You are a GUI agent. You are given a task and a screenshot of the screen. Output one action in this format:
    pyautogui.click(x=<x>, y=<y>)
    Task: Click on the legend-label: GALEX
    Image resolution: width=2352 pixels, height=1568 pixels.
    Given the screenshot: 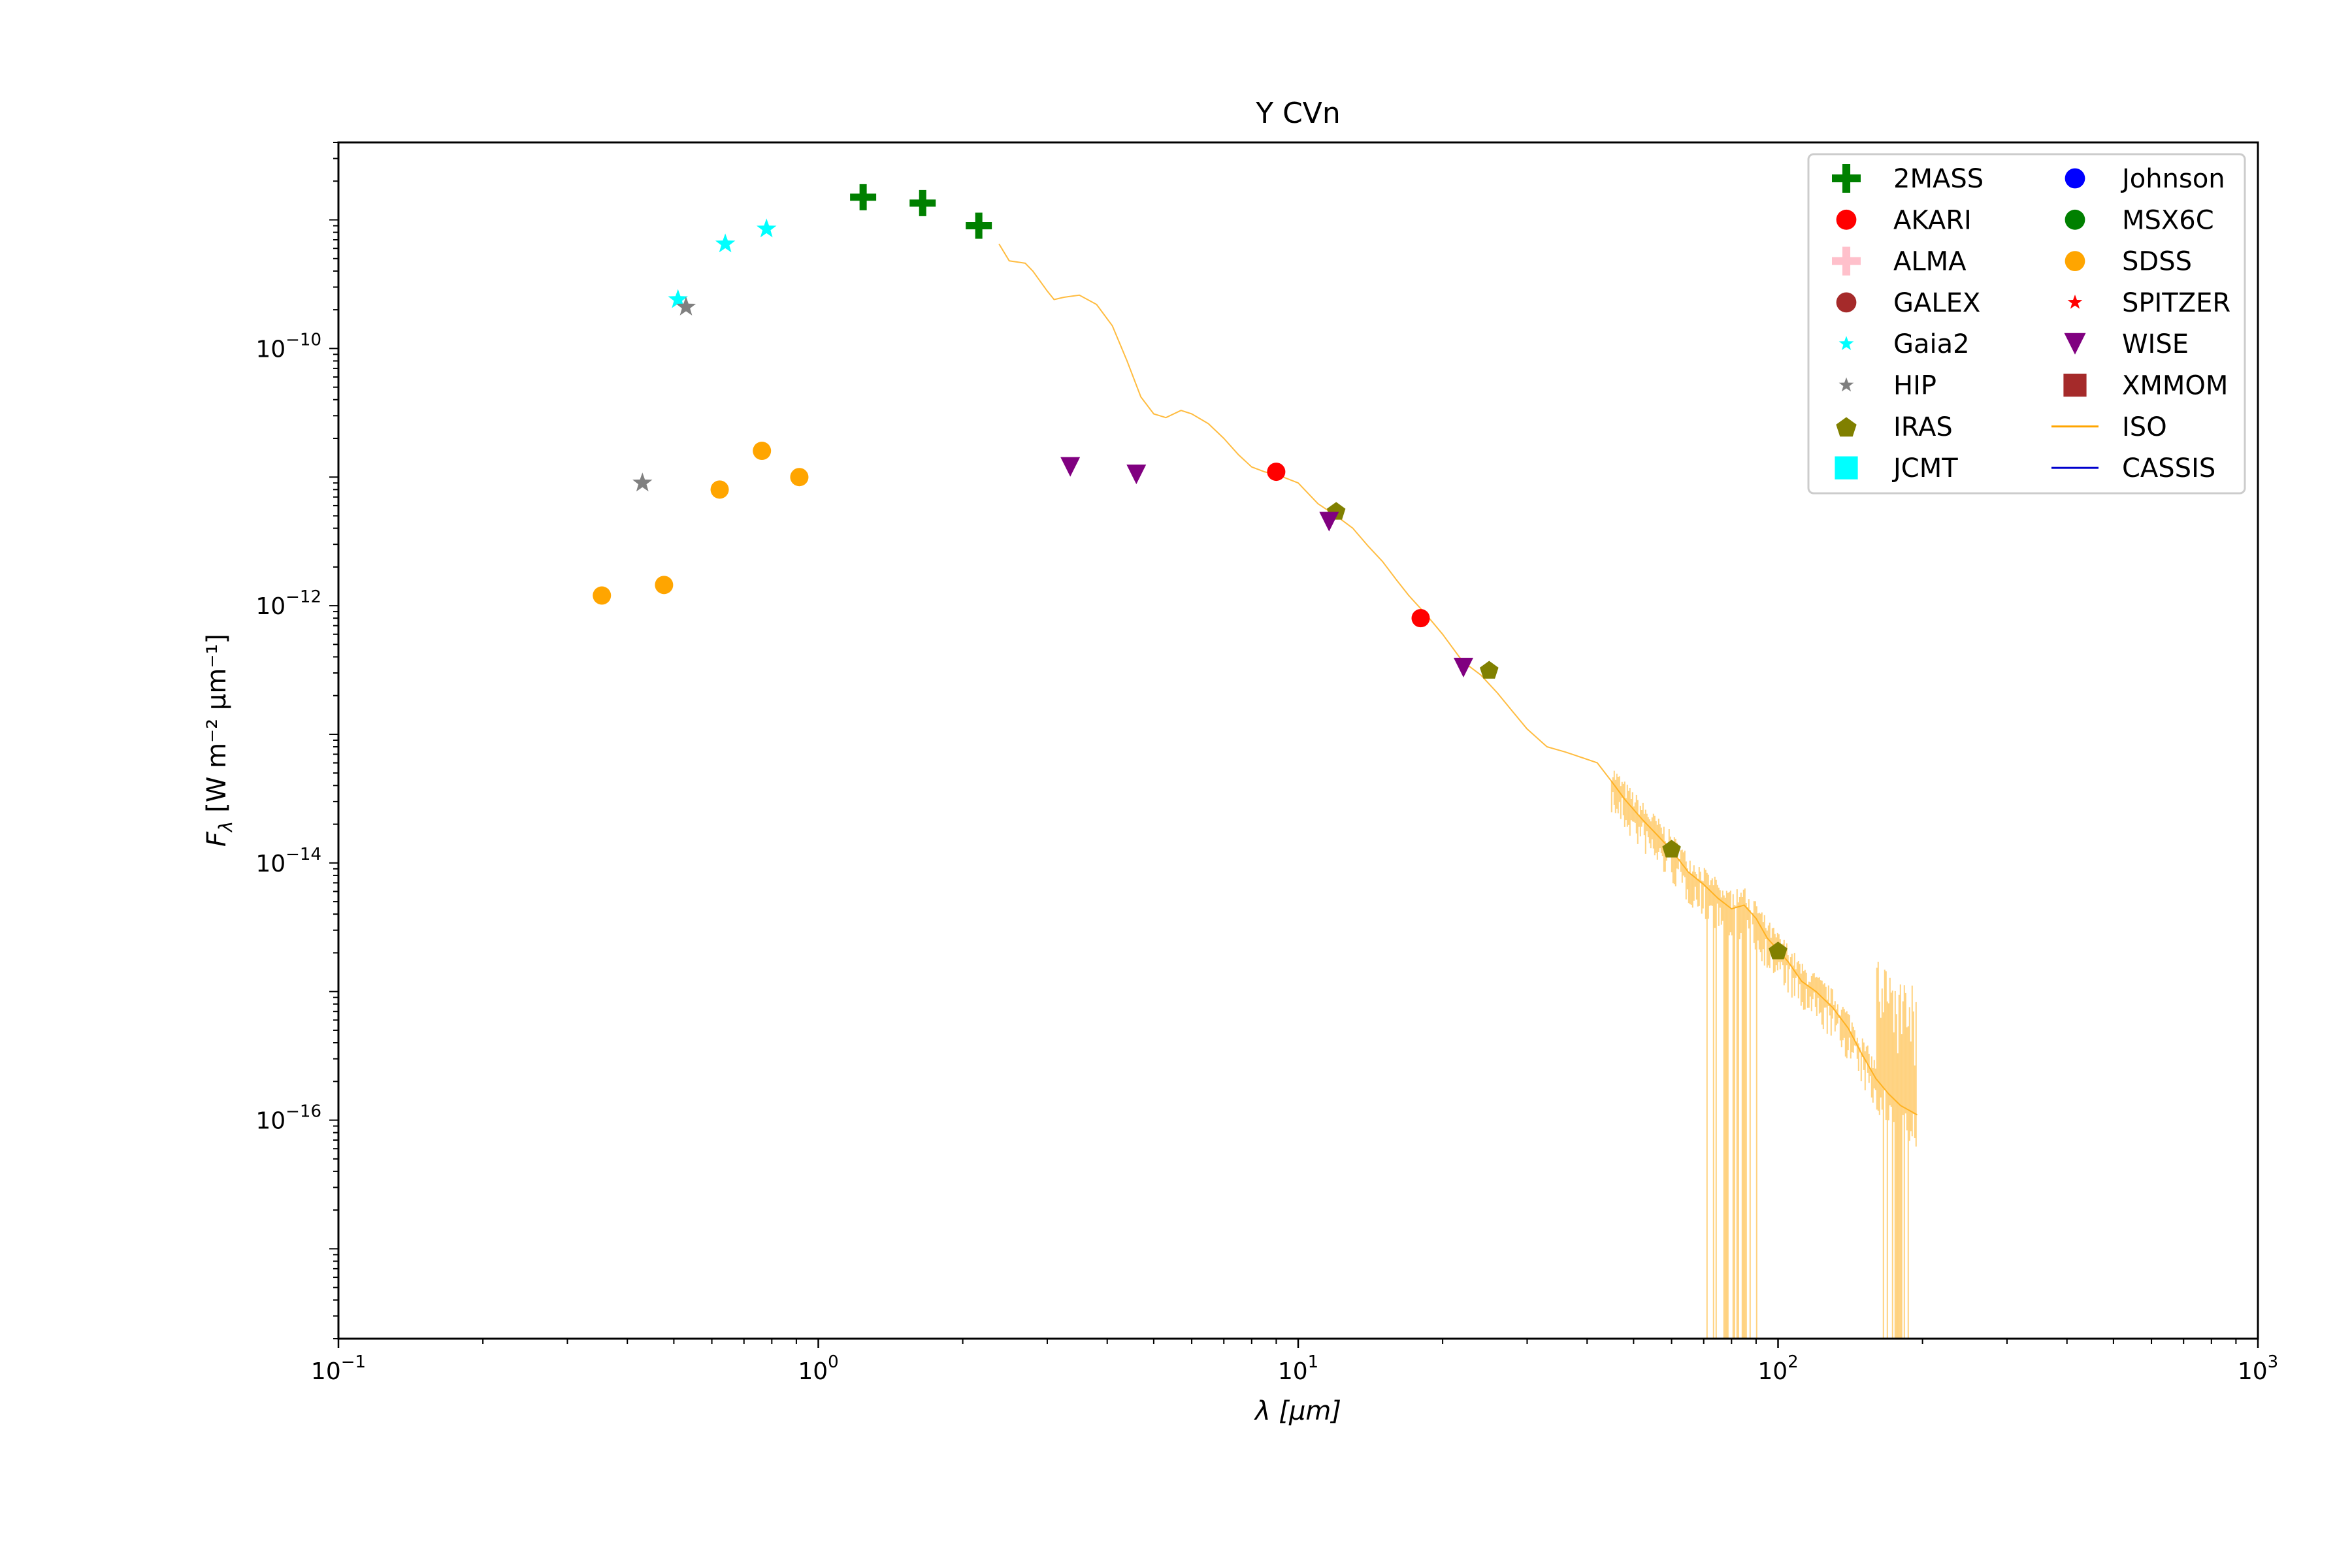 What is the action you would take?
    pyautogui.click(x=1936, y=303)
    